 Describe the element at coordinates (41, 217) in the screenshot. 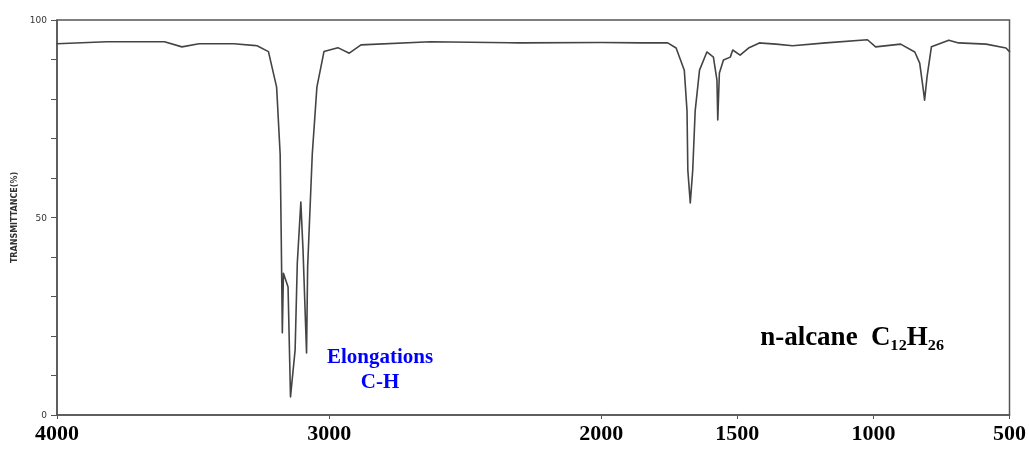

I see `y-tick-label: 50` at that location.